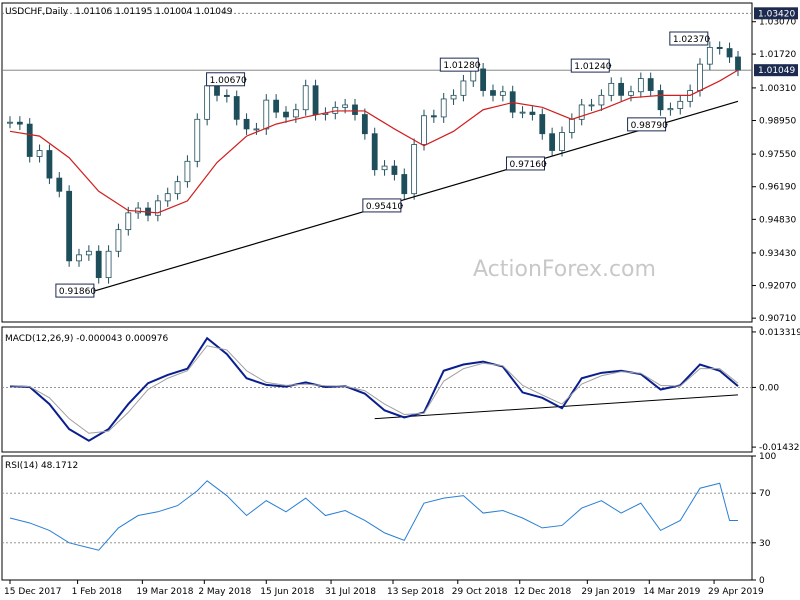 The image size is (800, 600). I want to click on rsi-title: RSI(14) 48.1712, so click(41, 466).